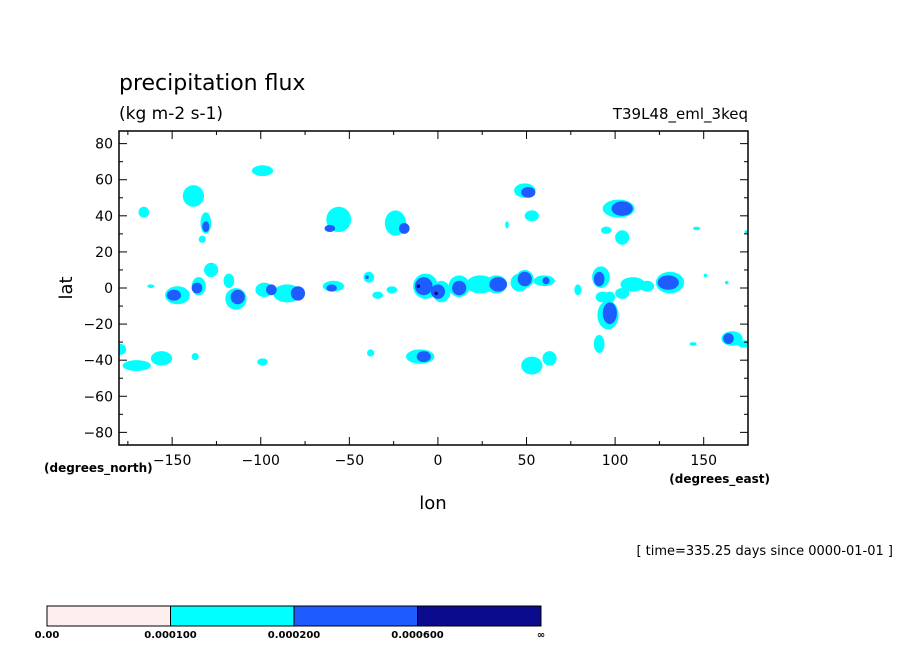  Describe the element at coordinates (104, 217) in the screenshot. I see `y-tick-label: 40` at that location.